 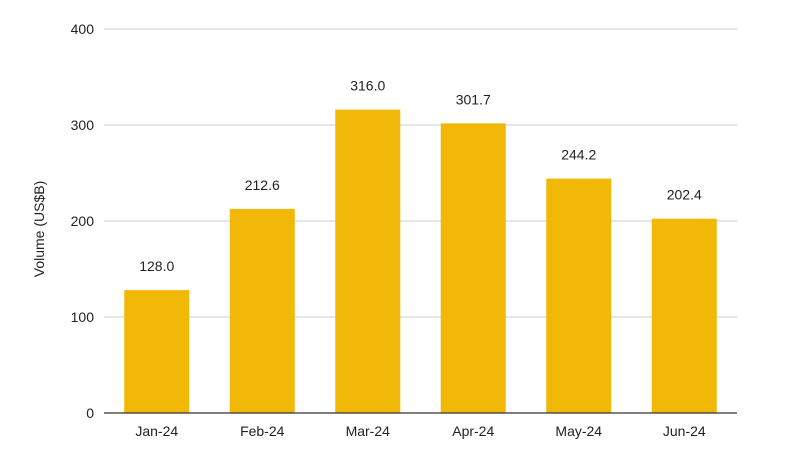 I want to click on x-tick-label: May-24, so click(x=578, y=431).